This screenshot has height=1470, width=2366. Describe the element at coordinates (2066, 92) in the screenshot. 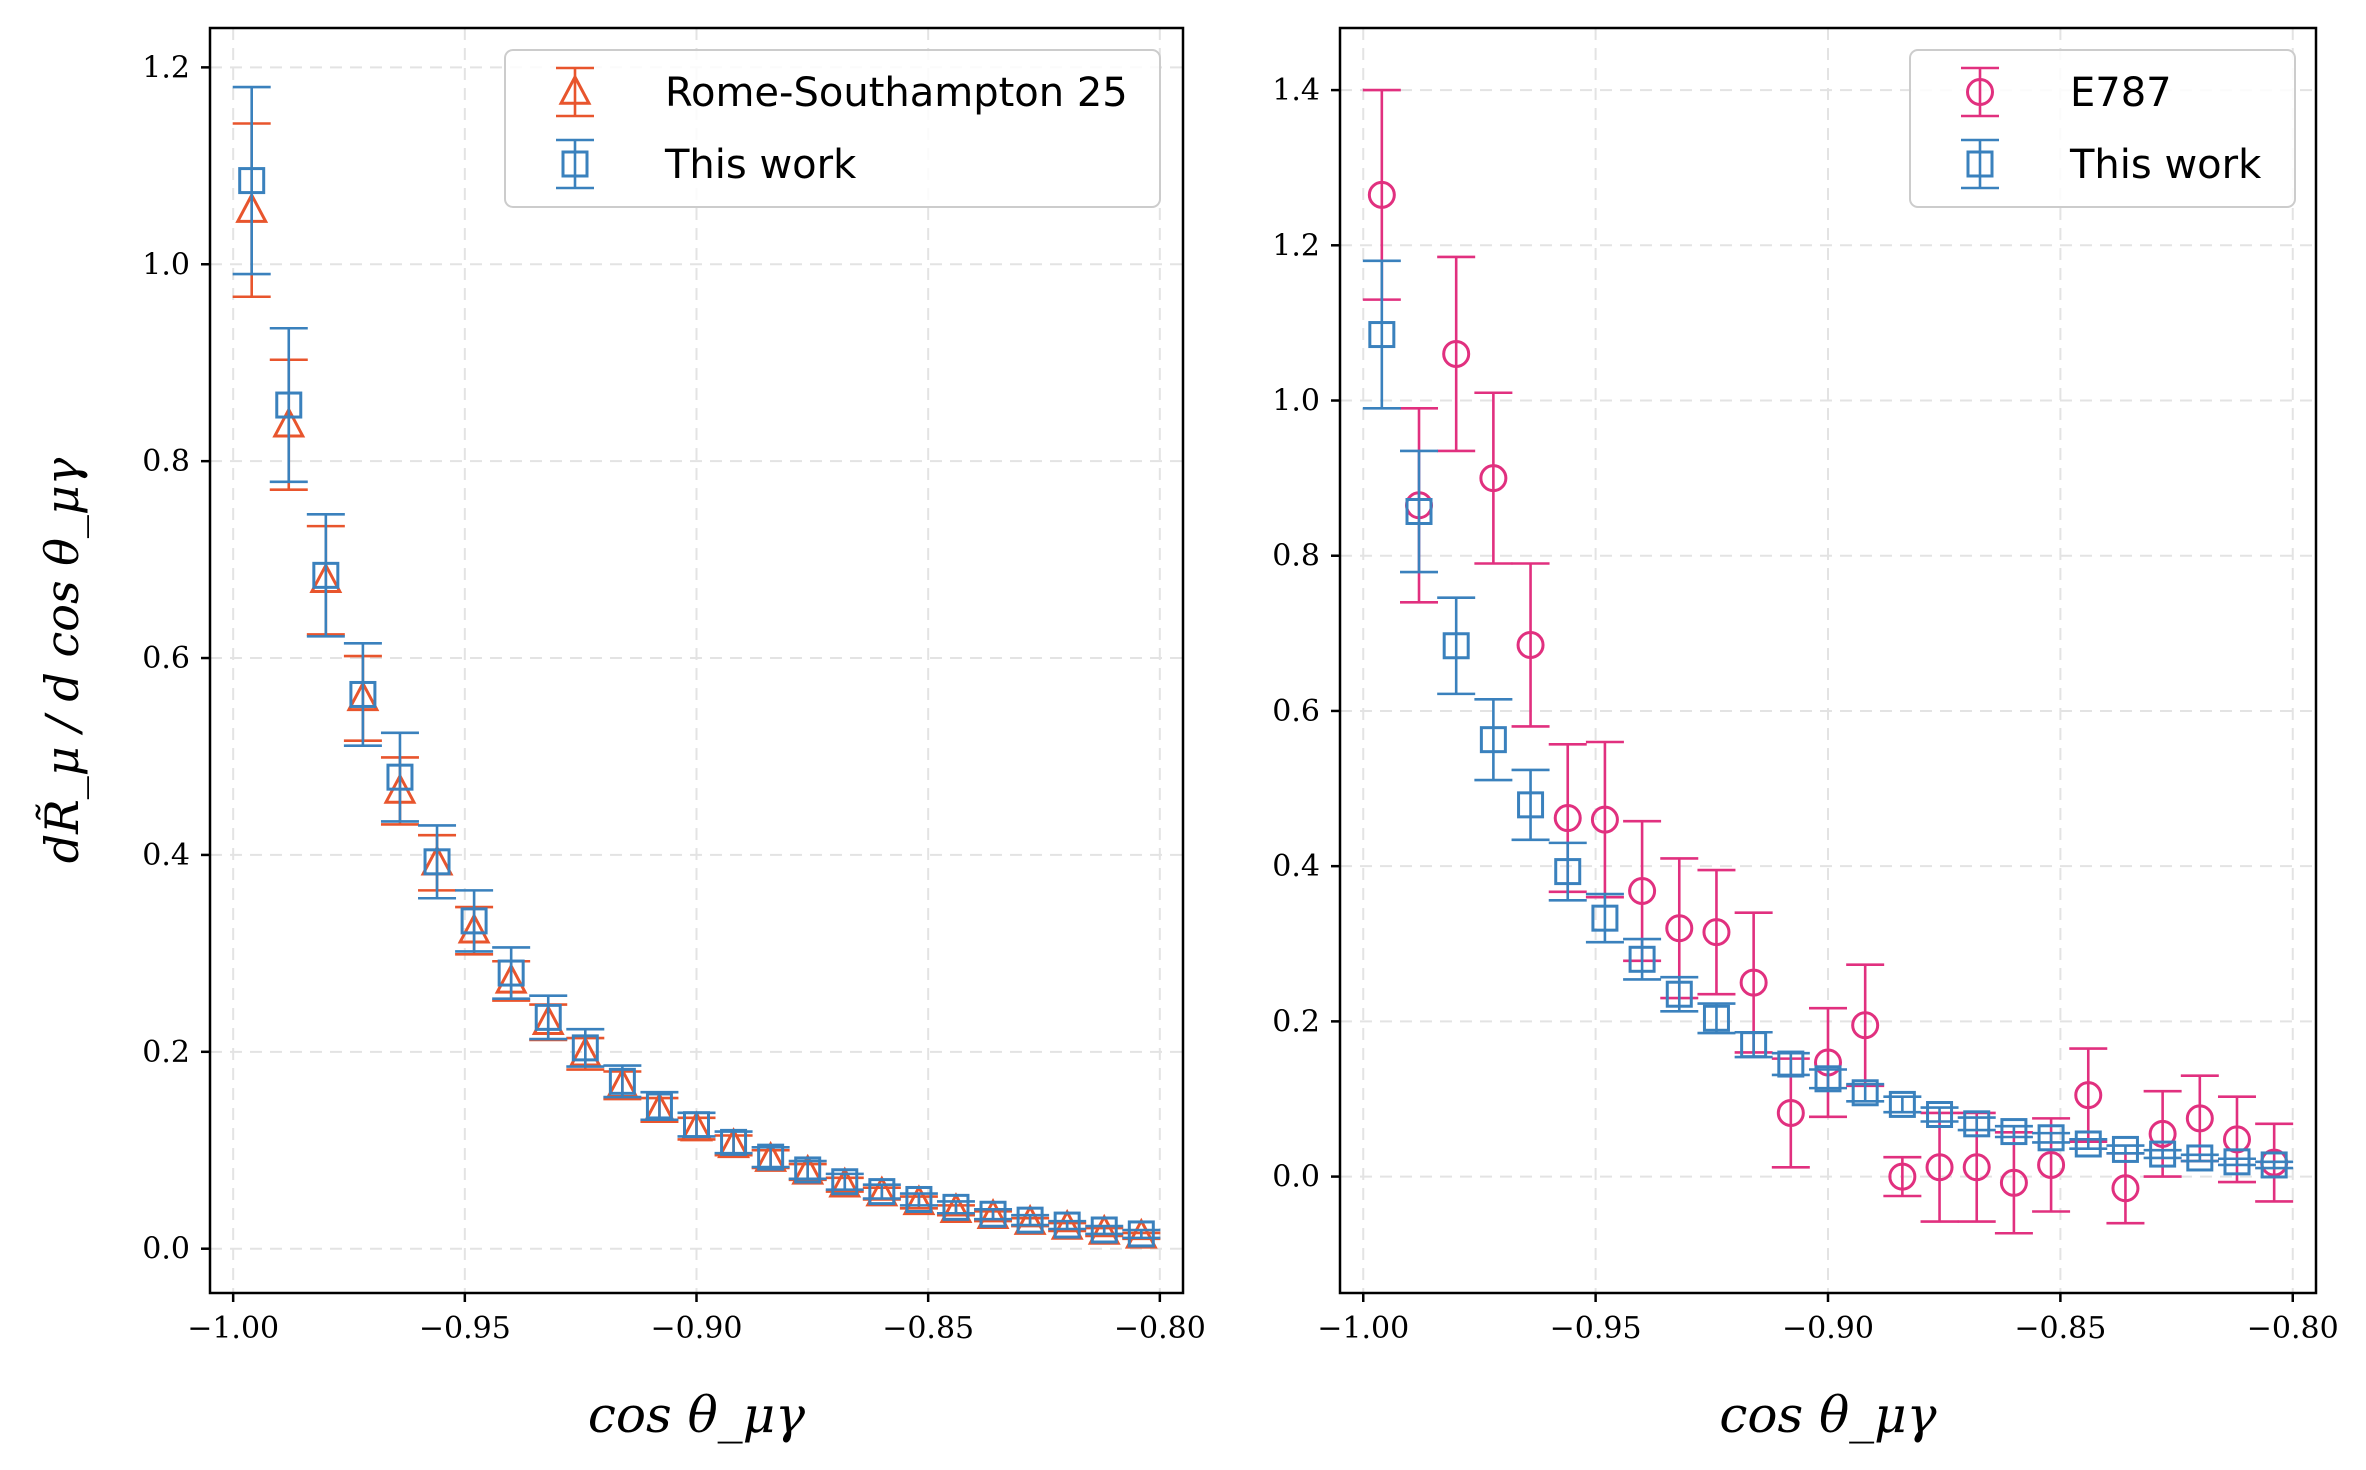

I see `legend-entry: E787` at that location.